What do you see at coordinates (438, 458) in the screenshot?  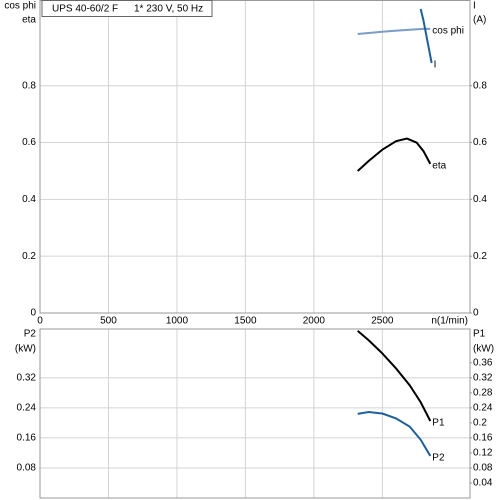 I see `series-label: P2` at bounding box center [438, 458].